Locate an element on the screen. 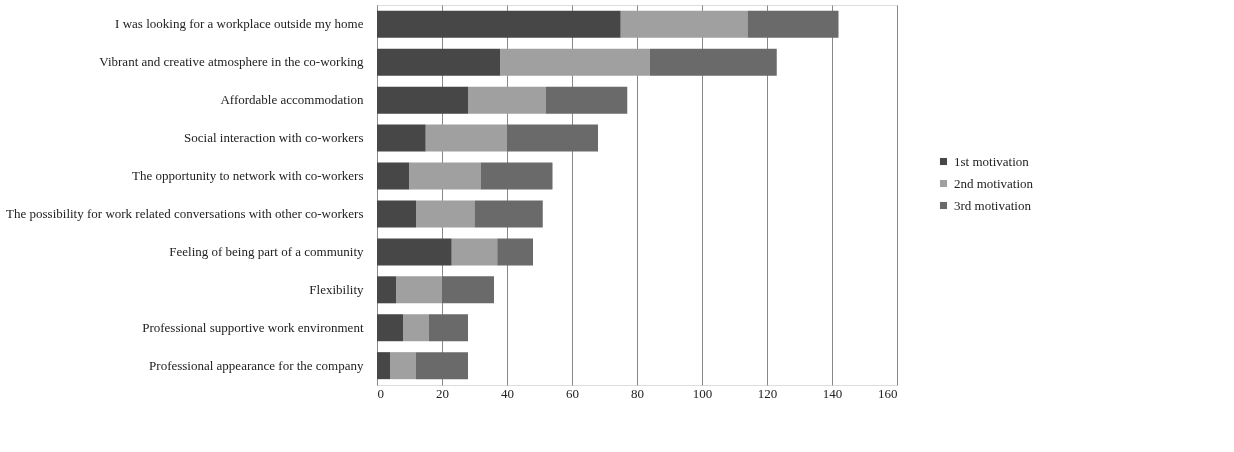 The width and height of the screenshot is (1234, 452). y-tick-label: Social interaction with co-workers is located at coordinates (274, 138).